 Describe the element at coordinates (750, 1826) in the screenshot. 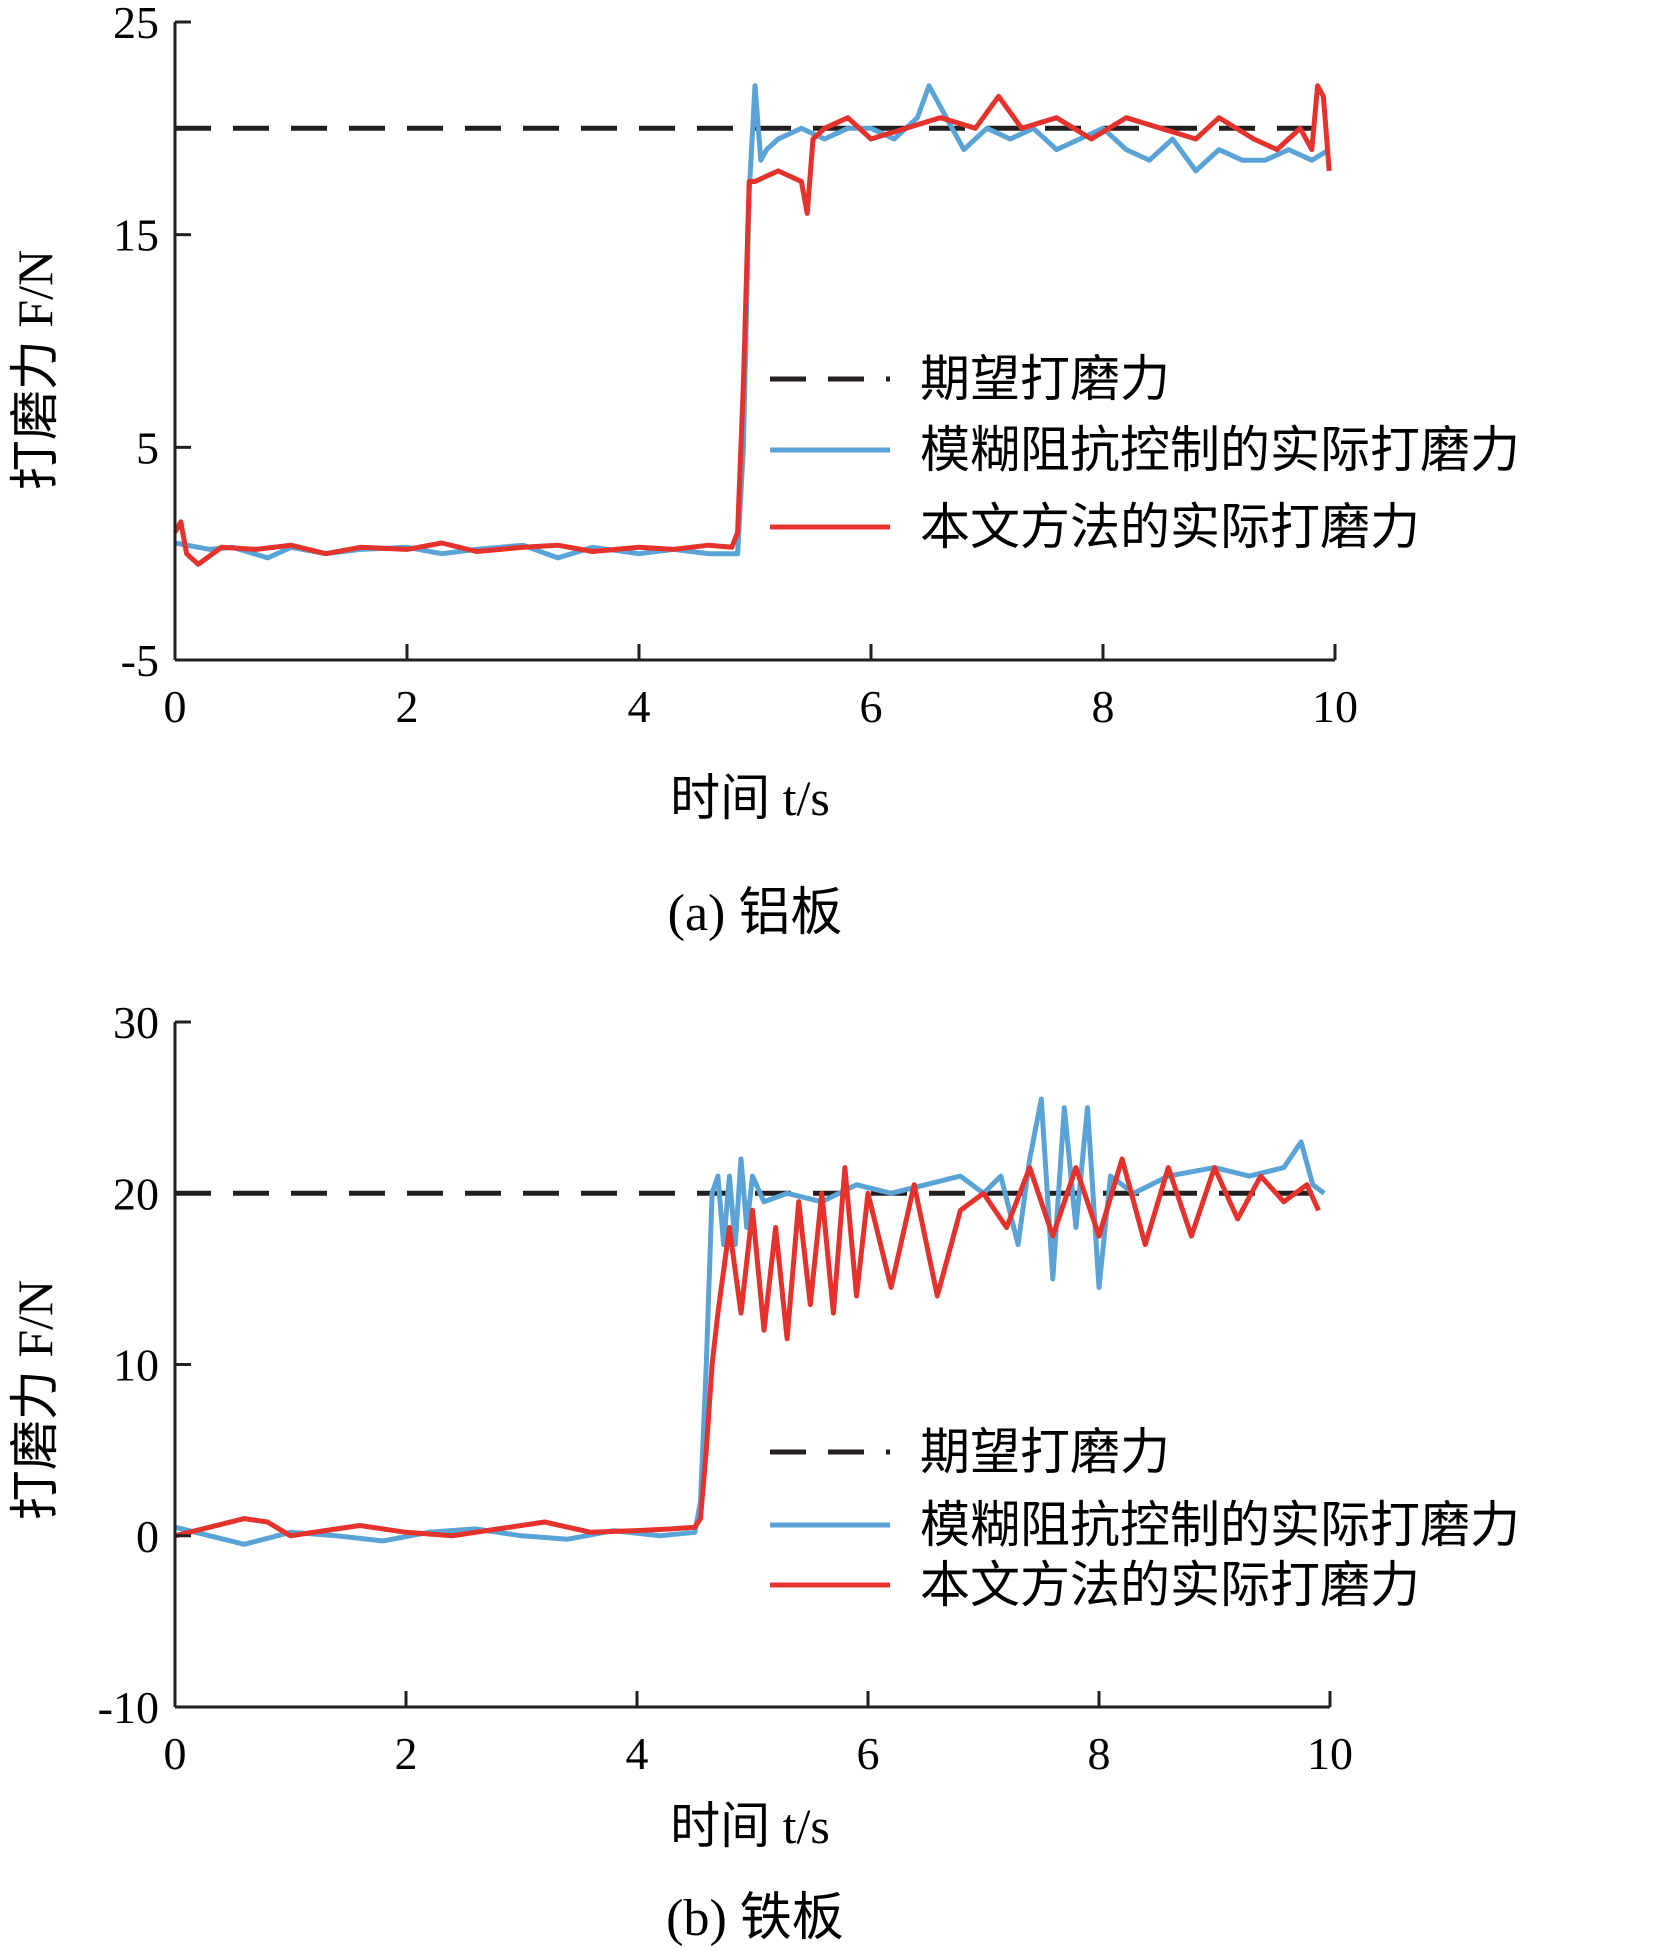

I see `panel-b-x-axis-label: 时间 t/s` at that location.